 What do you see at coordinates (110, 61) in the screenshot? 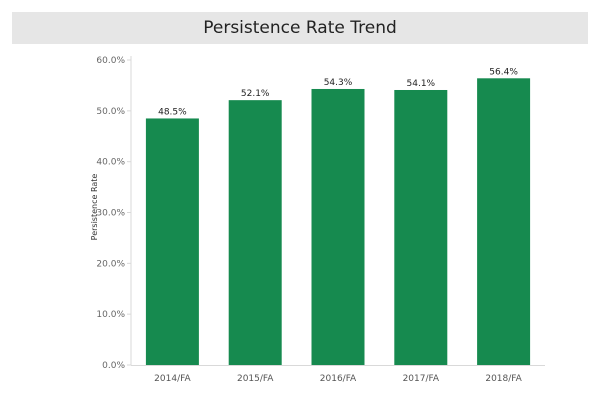
I see `y-tick-label: 60.0%` at bounding box center [110, 61].